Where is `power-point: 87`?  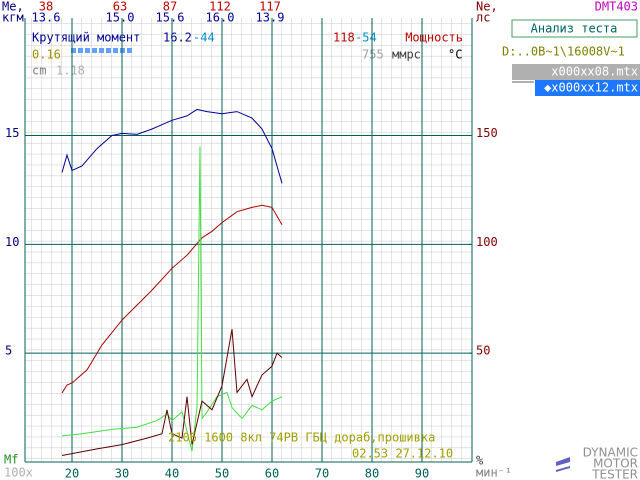
power-point: 87 is located at coordinates (170, 7).